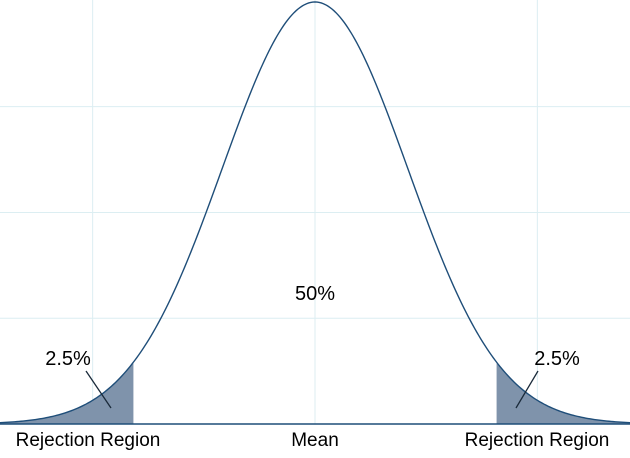 The height and width of the screenshot is (458, 630). What do you see at coordinates (315, 294) in the screenshot?
I see `center-percent-label: 50%` at bounding box center [315, 294].